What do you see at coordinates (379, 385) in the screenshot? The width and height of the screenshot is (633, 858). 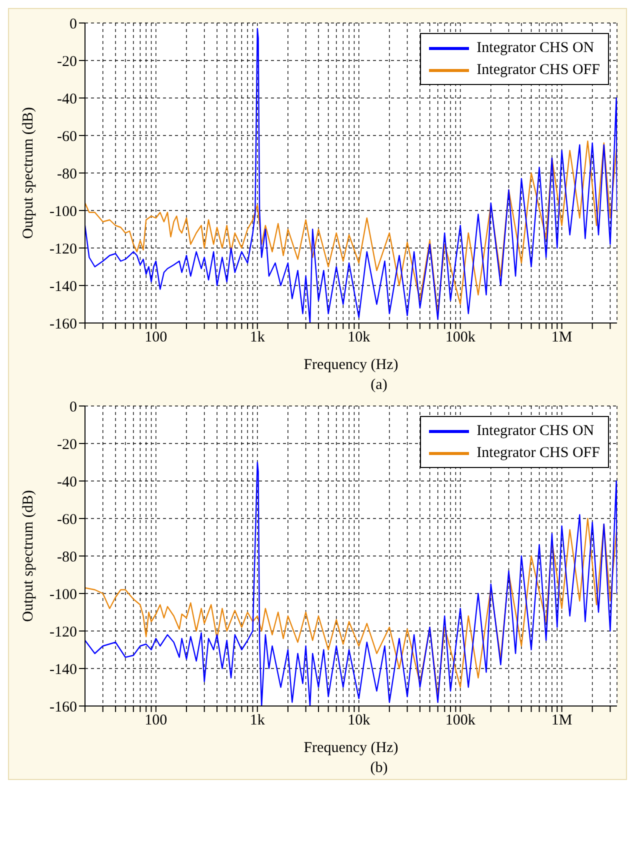 I see `text: (a)` at bounding box center [379, 385].